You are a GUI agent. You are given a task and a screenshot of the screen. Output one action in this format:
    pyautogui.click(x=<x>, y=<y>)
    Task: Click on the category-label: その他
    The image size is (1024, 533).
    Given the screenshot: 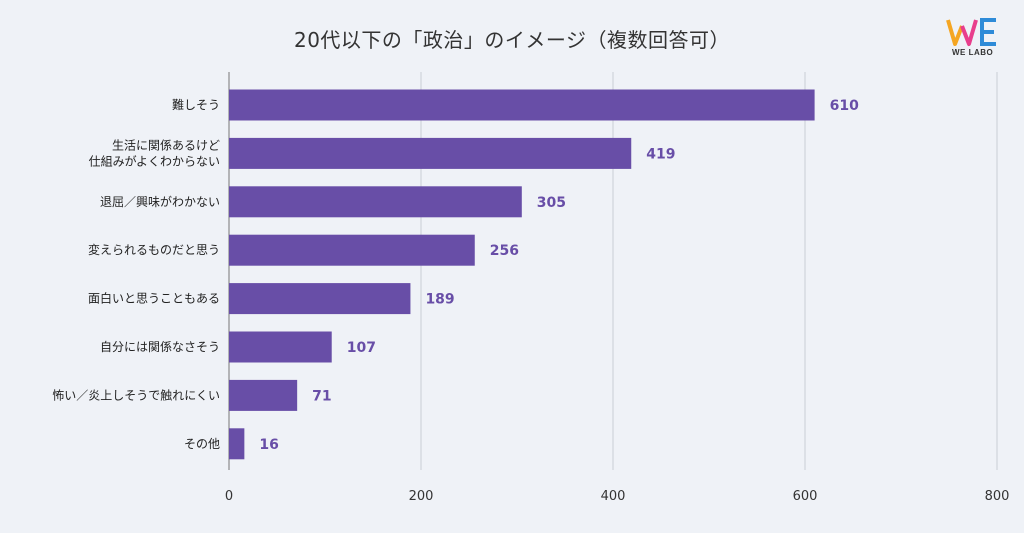 What is the action you would take?
    pyautogui.click(x=202, y=444)
    